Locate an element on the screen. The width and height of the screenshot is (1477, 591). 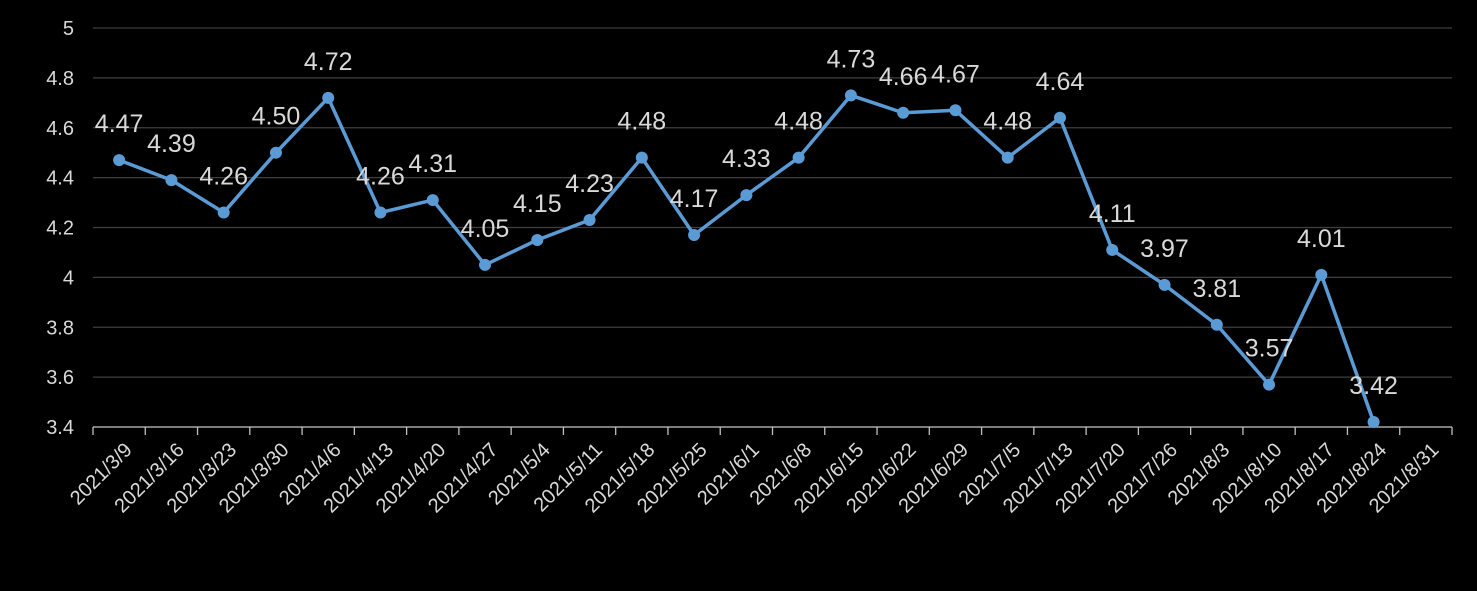
data-label: 4.31 is located at coordinates (432, 164).